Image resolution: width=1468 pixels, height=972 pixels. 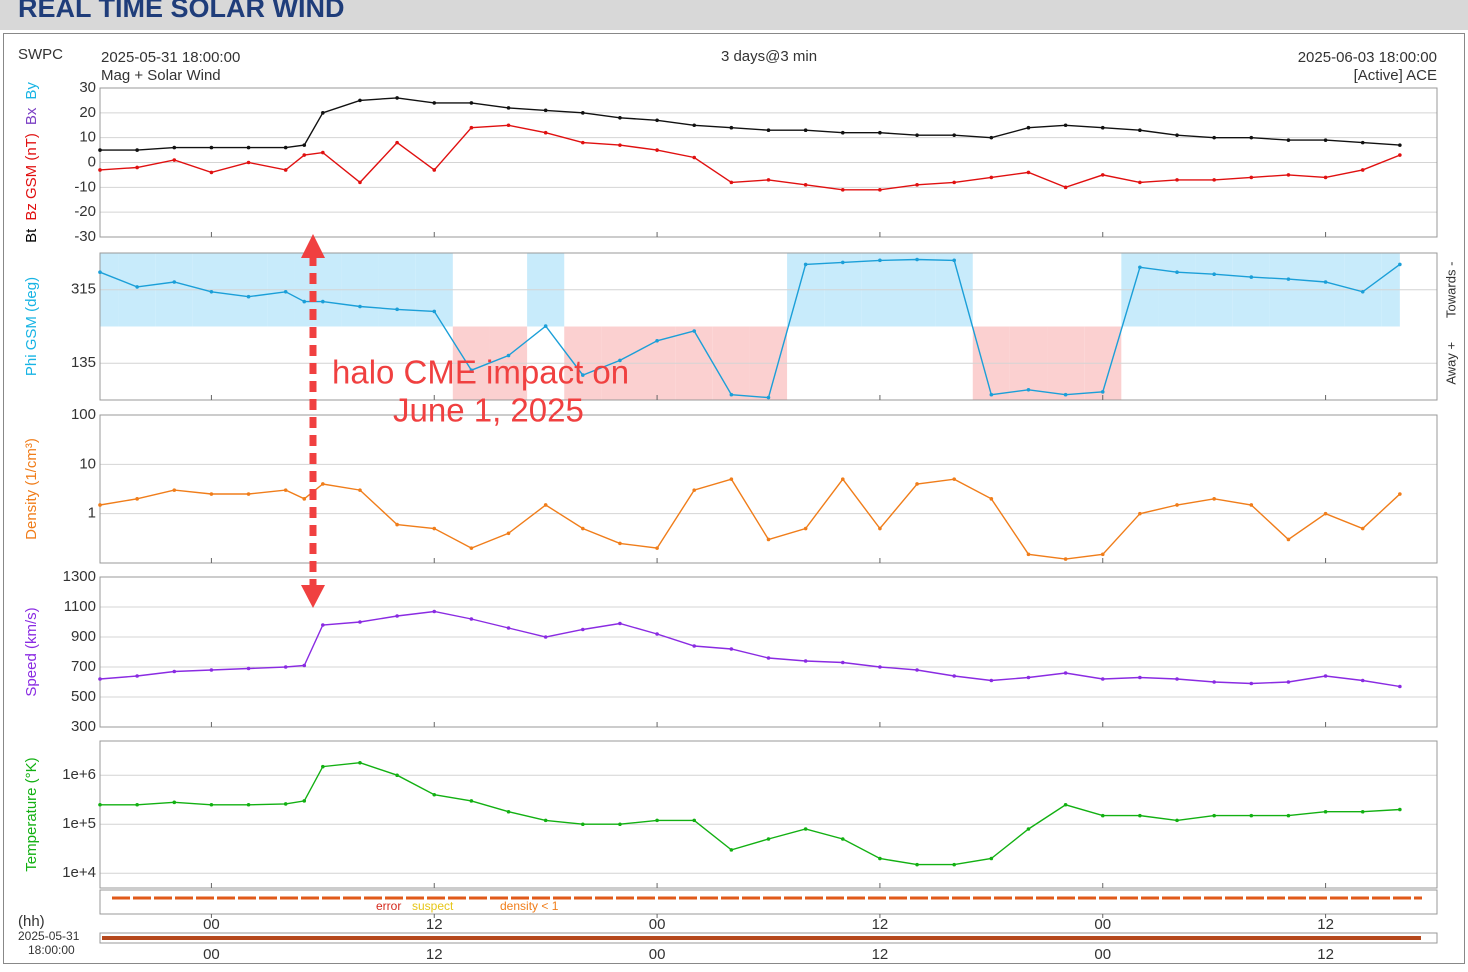 I want to click on y-tick-label: 1e+4, so click(x=79, y=872).